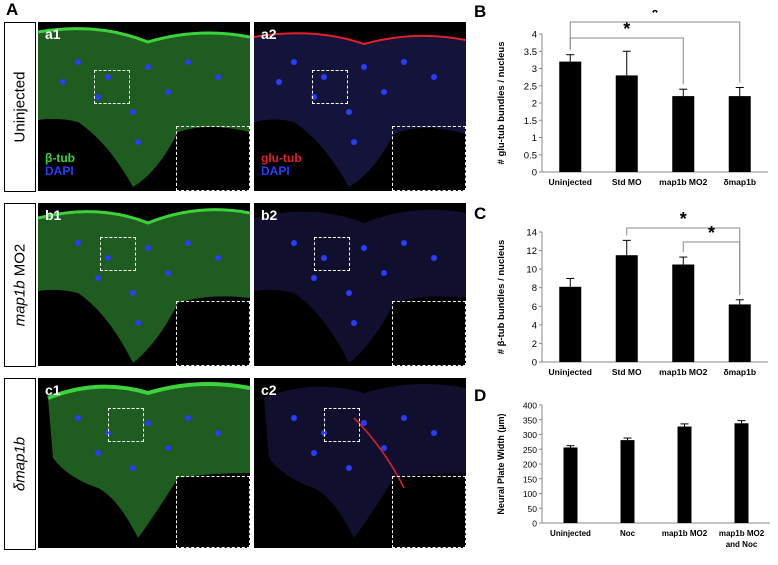 Image resolution: width=778 pixels, height=565 pixels. What do you see at coordinates (533, 509) in the screenshot?
I see `y-tick-label-d: 50` at bounding box center [533, 509].